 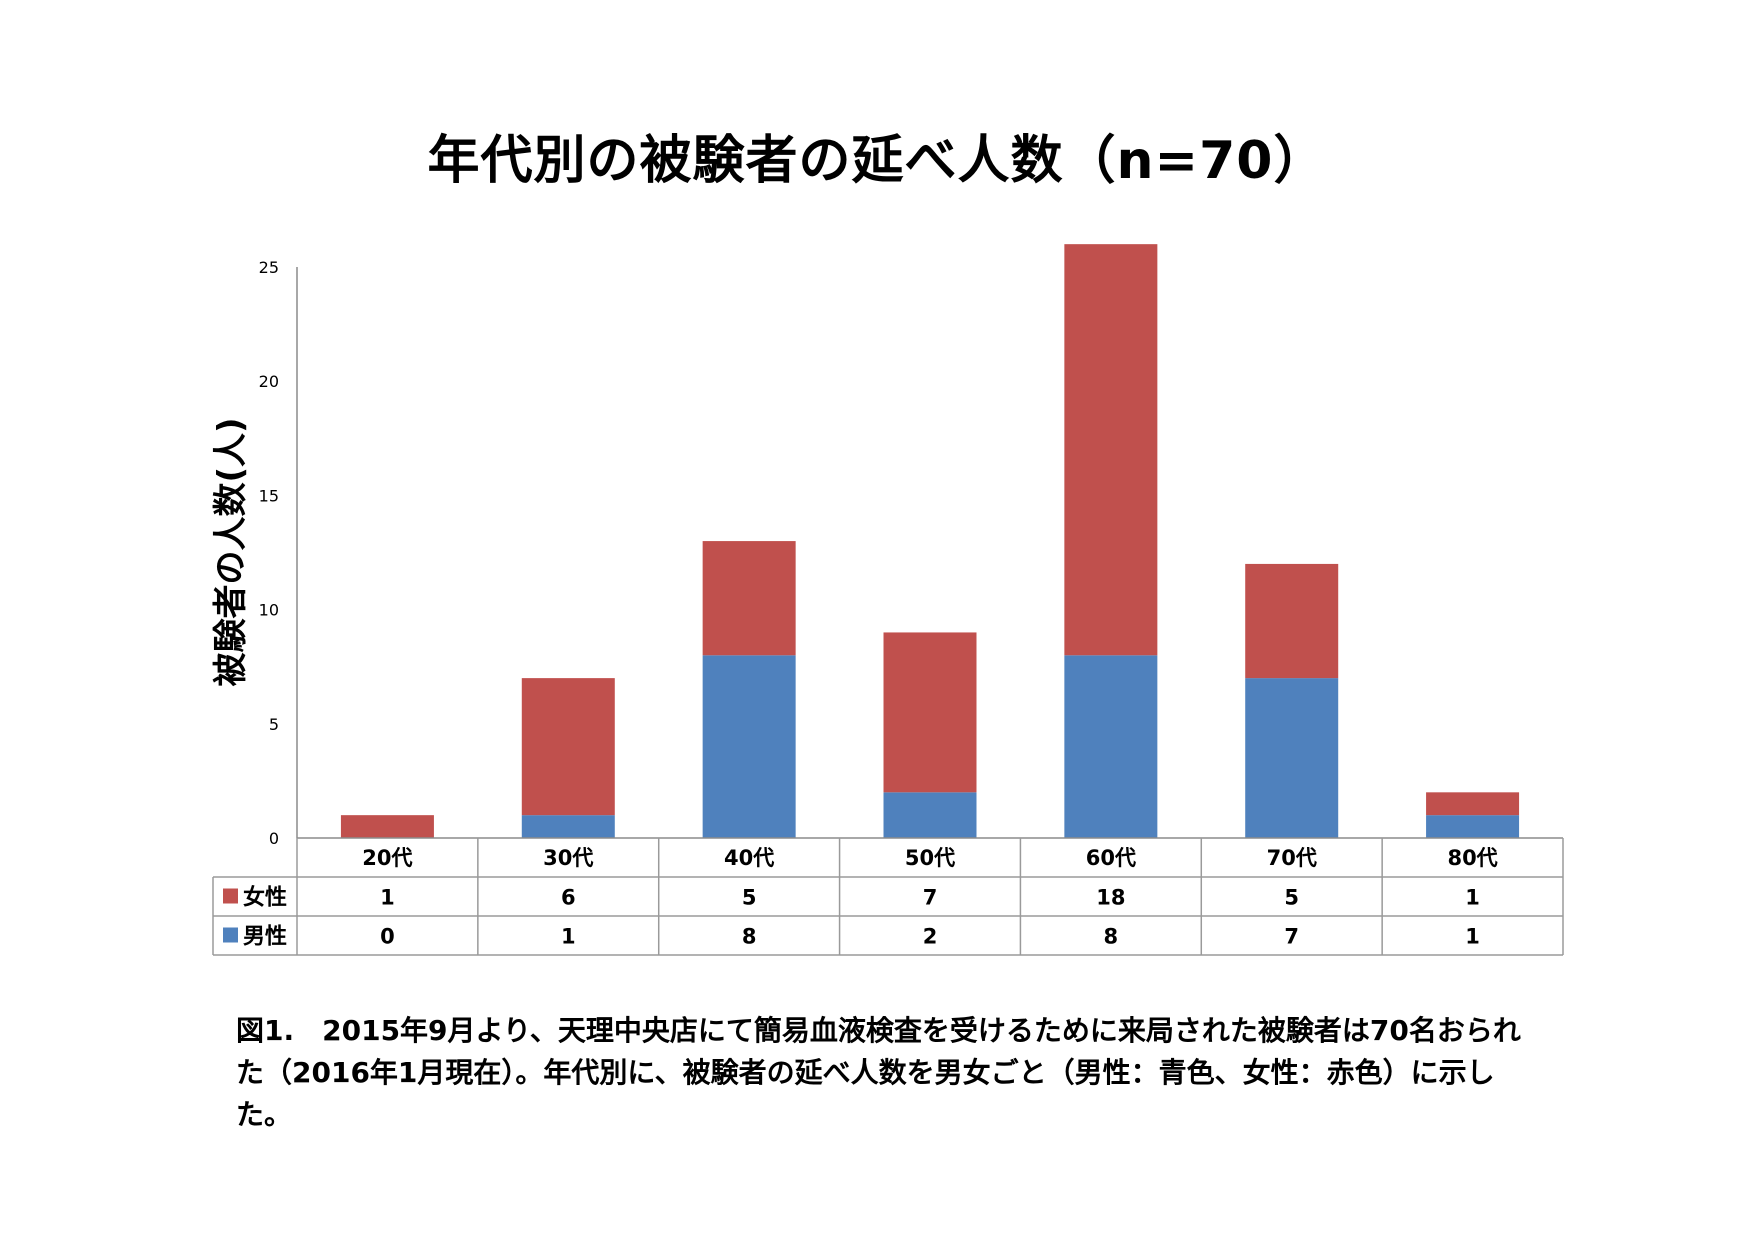 What do you see at coordinates (1110, 898) in the screenshot?
I see `data-table-value: 18` at bounding box center [1110, 898].